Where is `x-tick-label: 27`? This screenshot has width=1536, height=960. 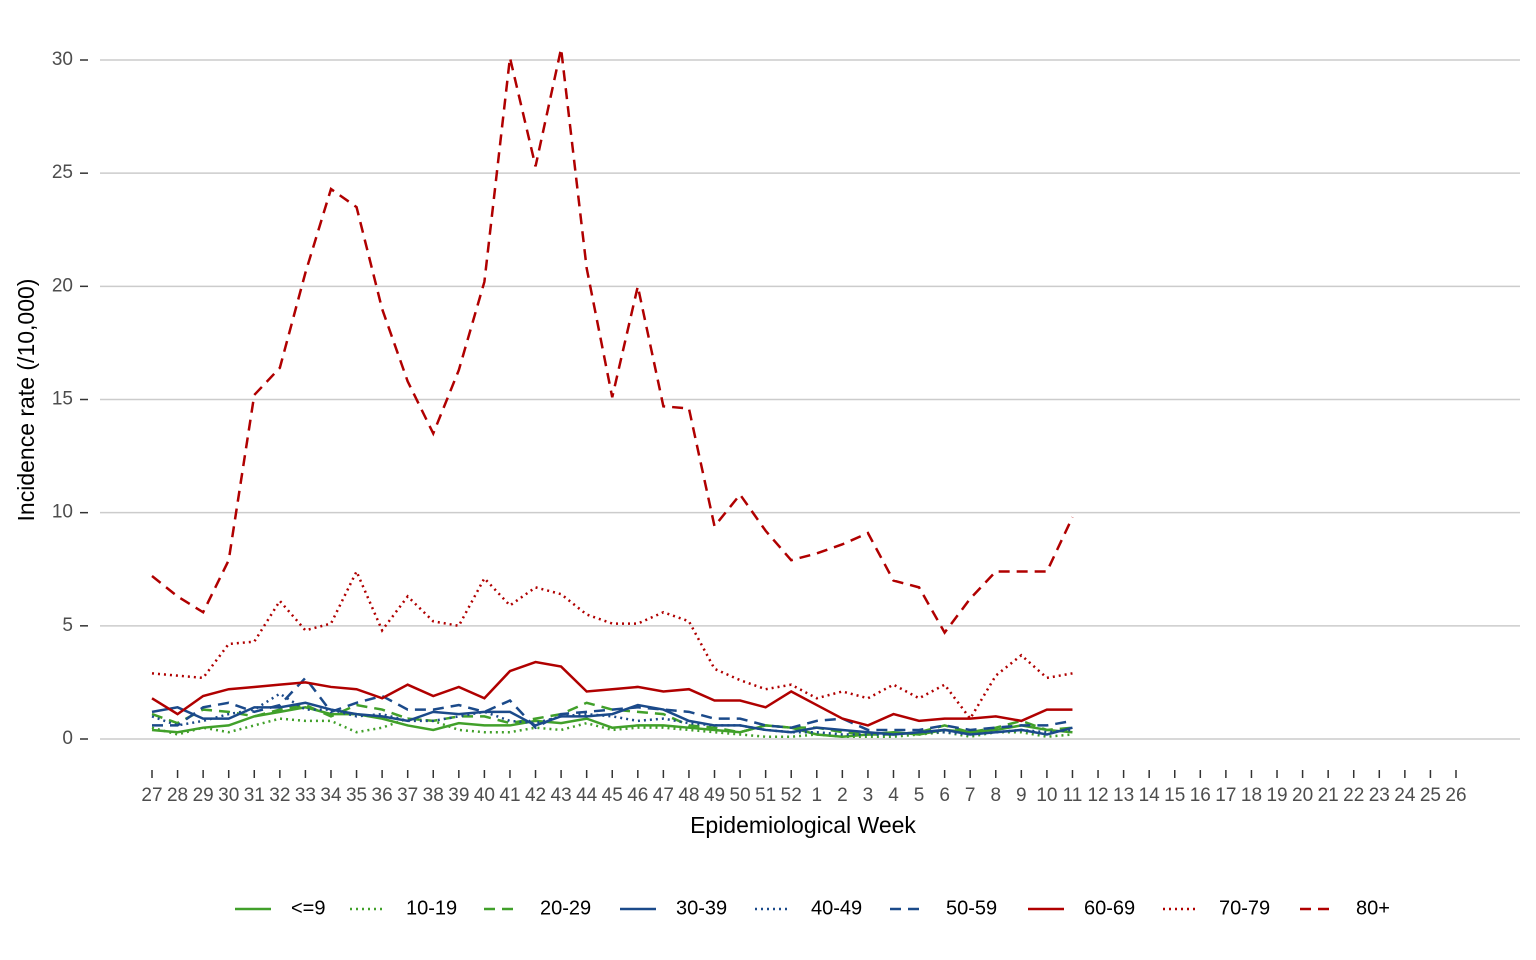 x-tick-label: 27 is located at coordinates (151, 795).